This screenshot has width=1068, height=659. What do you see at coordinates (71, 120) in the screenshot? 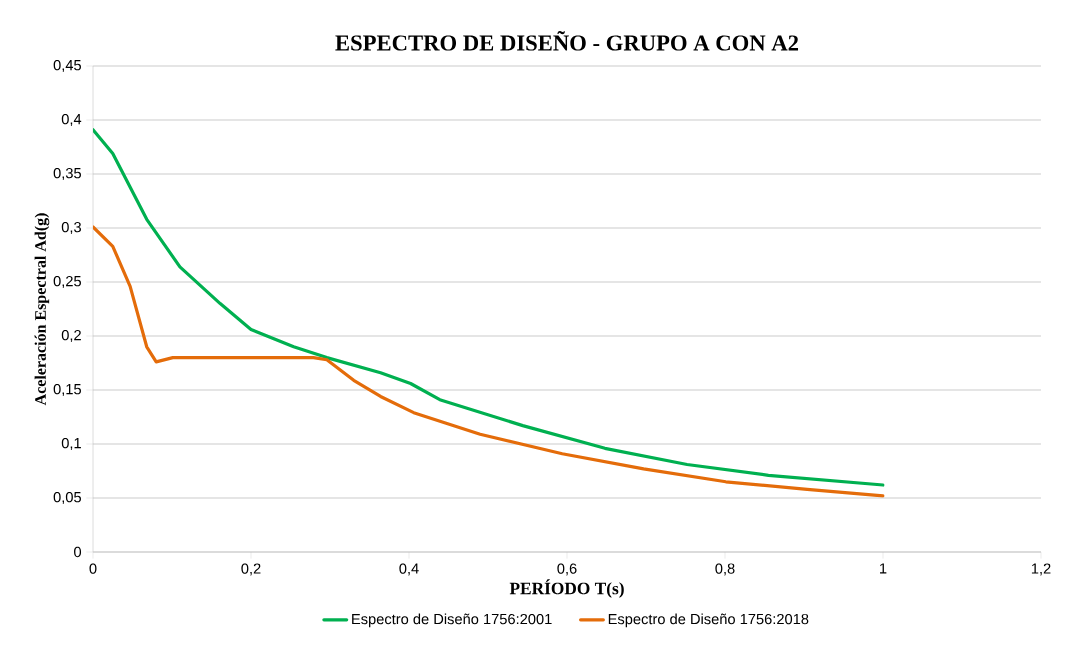
I see `y-tick-label: 0,4` at bounding box center [71, 120].